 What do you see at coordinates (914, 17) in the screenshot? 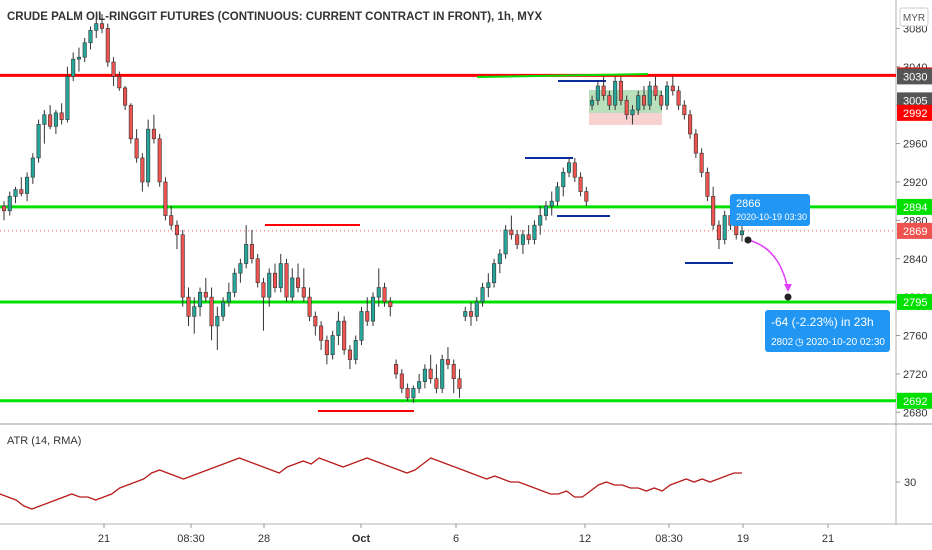
I see `currency-badge: MYR` at bounding box center [914, 17].